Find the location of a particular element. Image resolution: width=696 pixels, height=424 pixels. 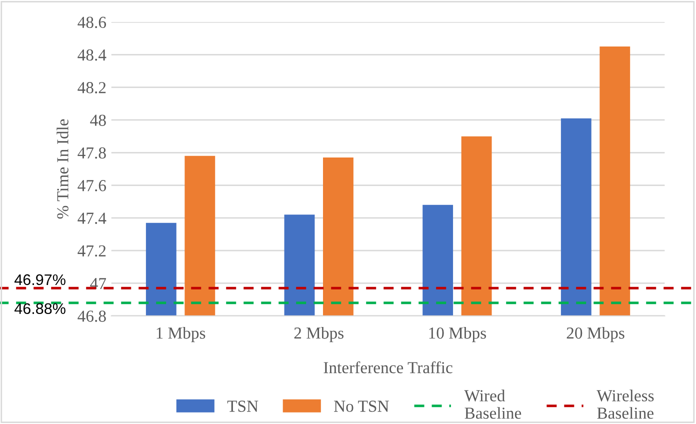

x-tick-label: 2 Mbps is located at coordinates (319, 334).